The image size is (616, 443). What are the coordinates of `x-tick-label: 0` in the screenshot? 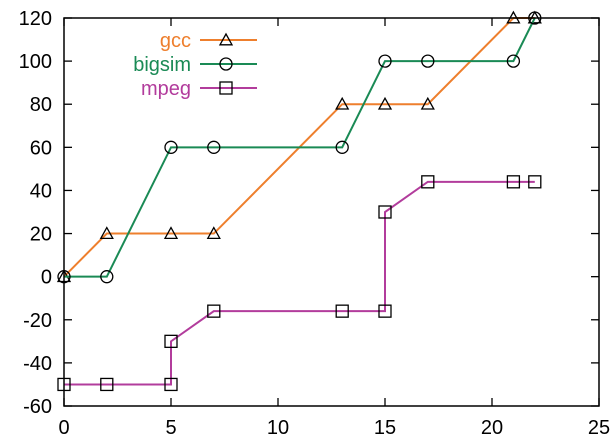 It's located at (63, 428).